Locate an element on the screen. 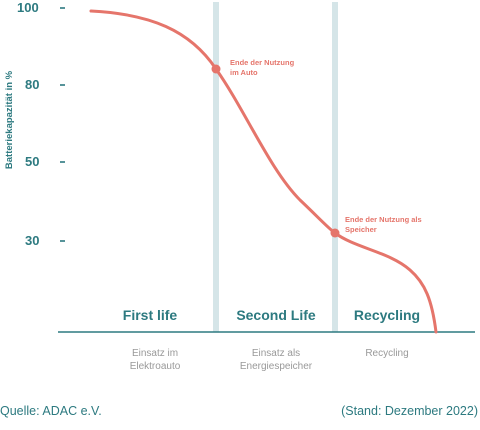  phase-title-recycling: Recycling is located at coordinates (387, 315).